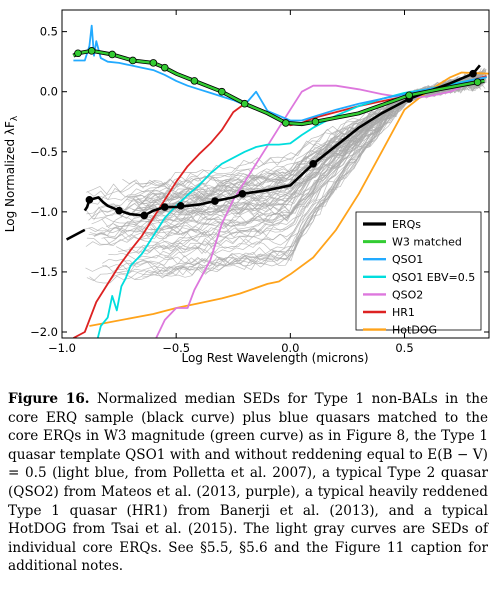 The height and width of the screenshot is (594, 495). What do you see at coordinates (49, 92) in the screenshot?
I see `y-tick-label: 0.0` at bounding box center [49, 92].